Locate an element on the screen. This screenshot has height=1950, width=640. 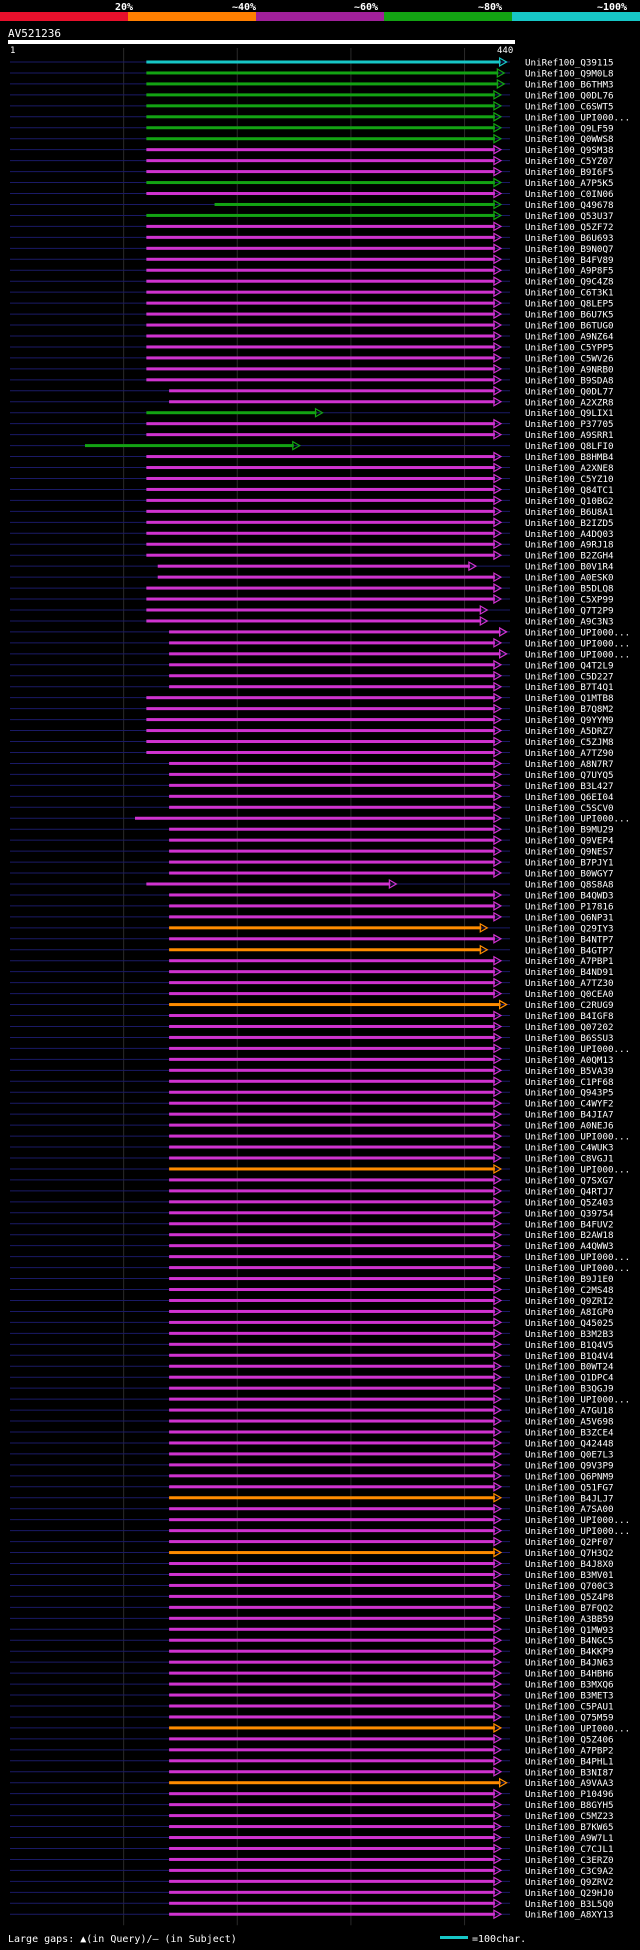
hit-row: UniRef100_A7PBP2 is located at coordinates (312, 1750).